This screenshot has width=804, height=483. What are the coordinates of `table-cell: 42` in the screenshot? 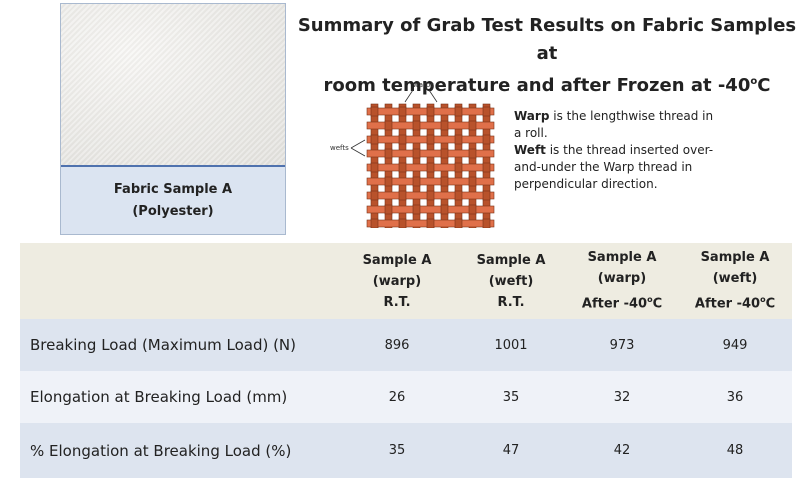 It's located at (622, 450).